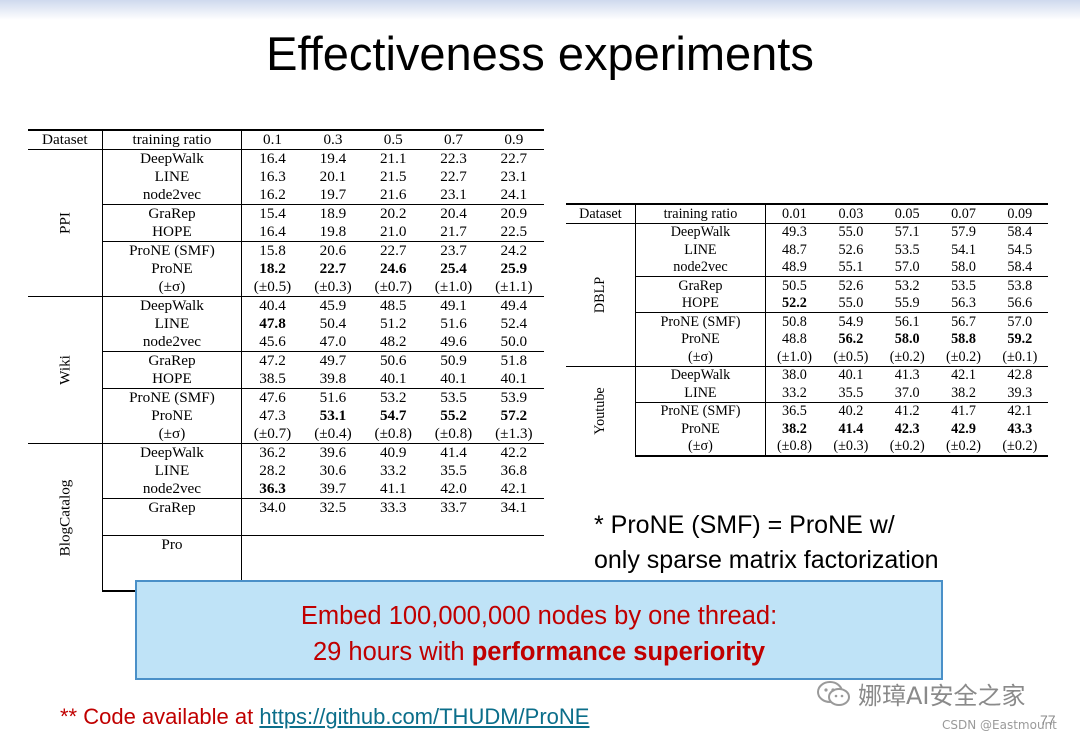 This screenshot has height=741, width=1080. I want to click on best-value: 57.2, so click(514, 416).